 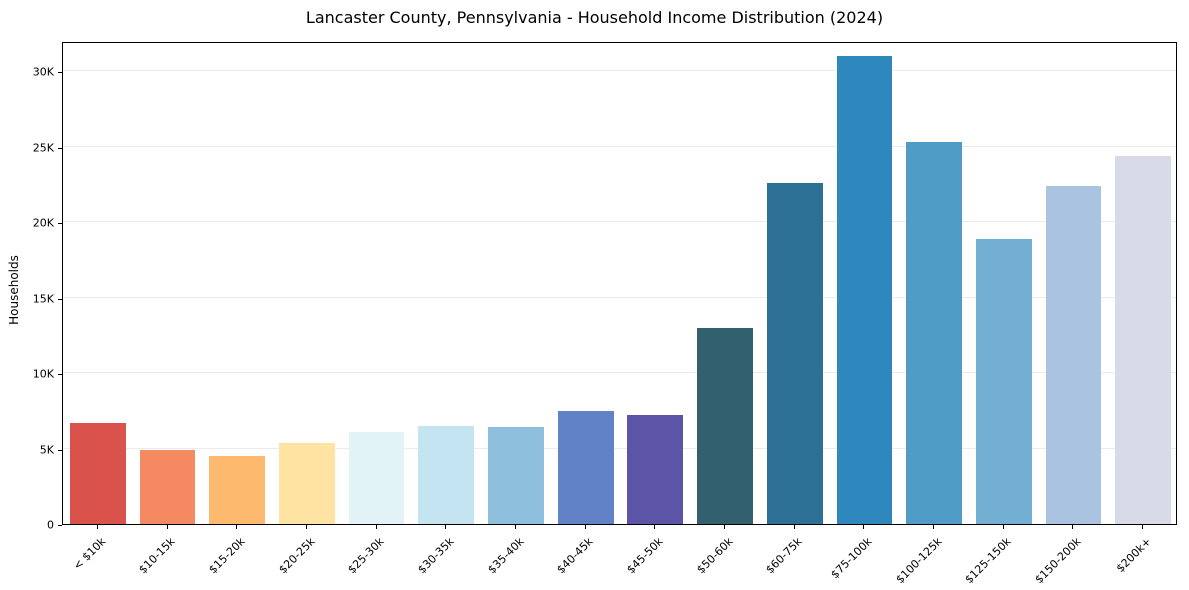 I want to click on bar-100-125k, so click(x=934, y=333).